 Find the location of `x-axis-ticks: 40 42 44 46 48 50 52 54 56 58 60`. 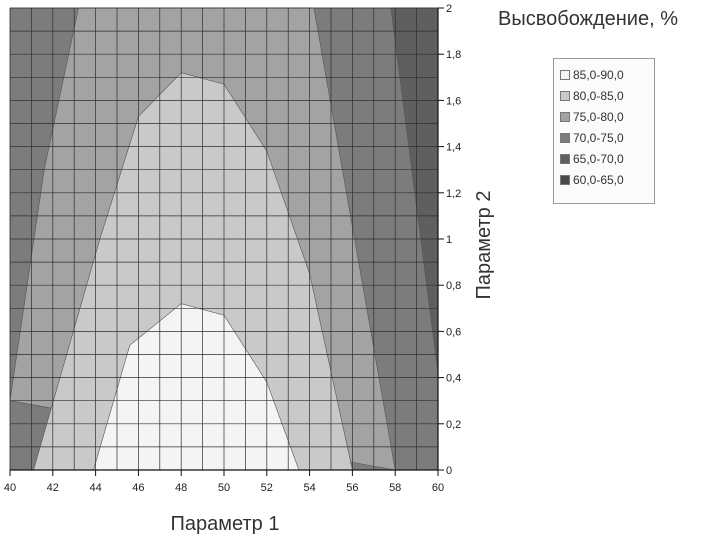

x-axis-ticks: 40 42 44 46 48 50 52 54 56 58 60 is located at coordinates (224, 482).